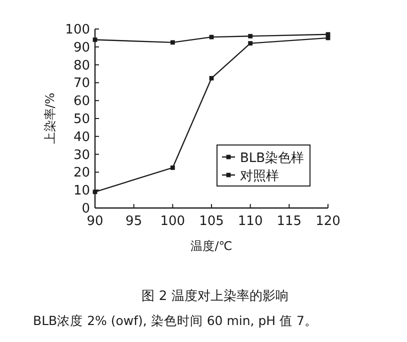  I want to click on y-axis-title: 上染率/%, so click(50, 118).